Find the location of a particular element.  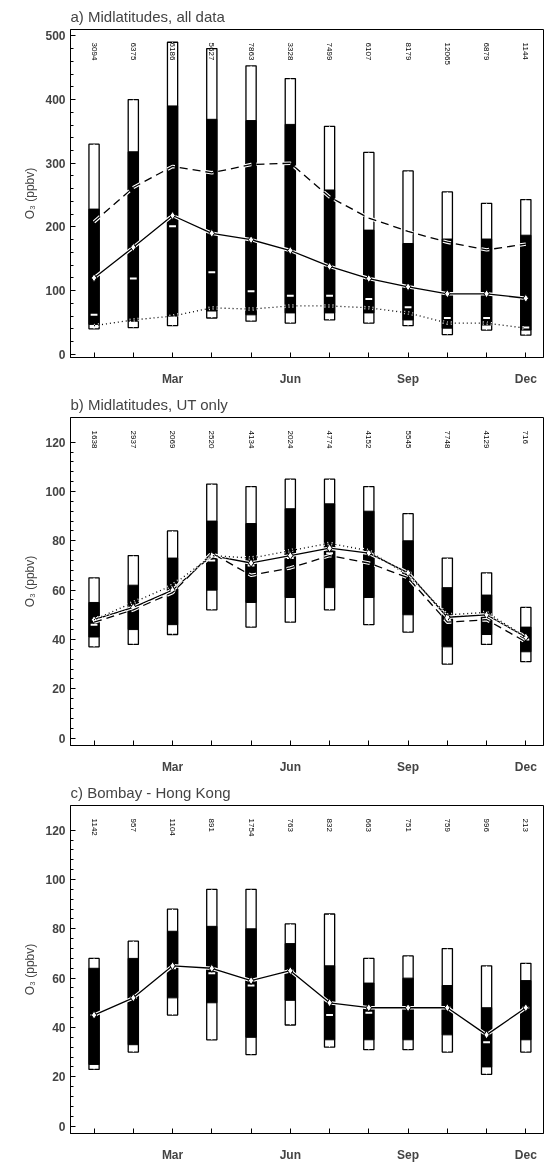

annotation: 1754 is located at coordinates (251, 827).